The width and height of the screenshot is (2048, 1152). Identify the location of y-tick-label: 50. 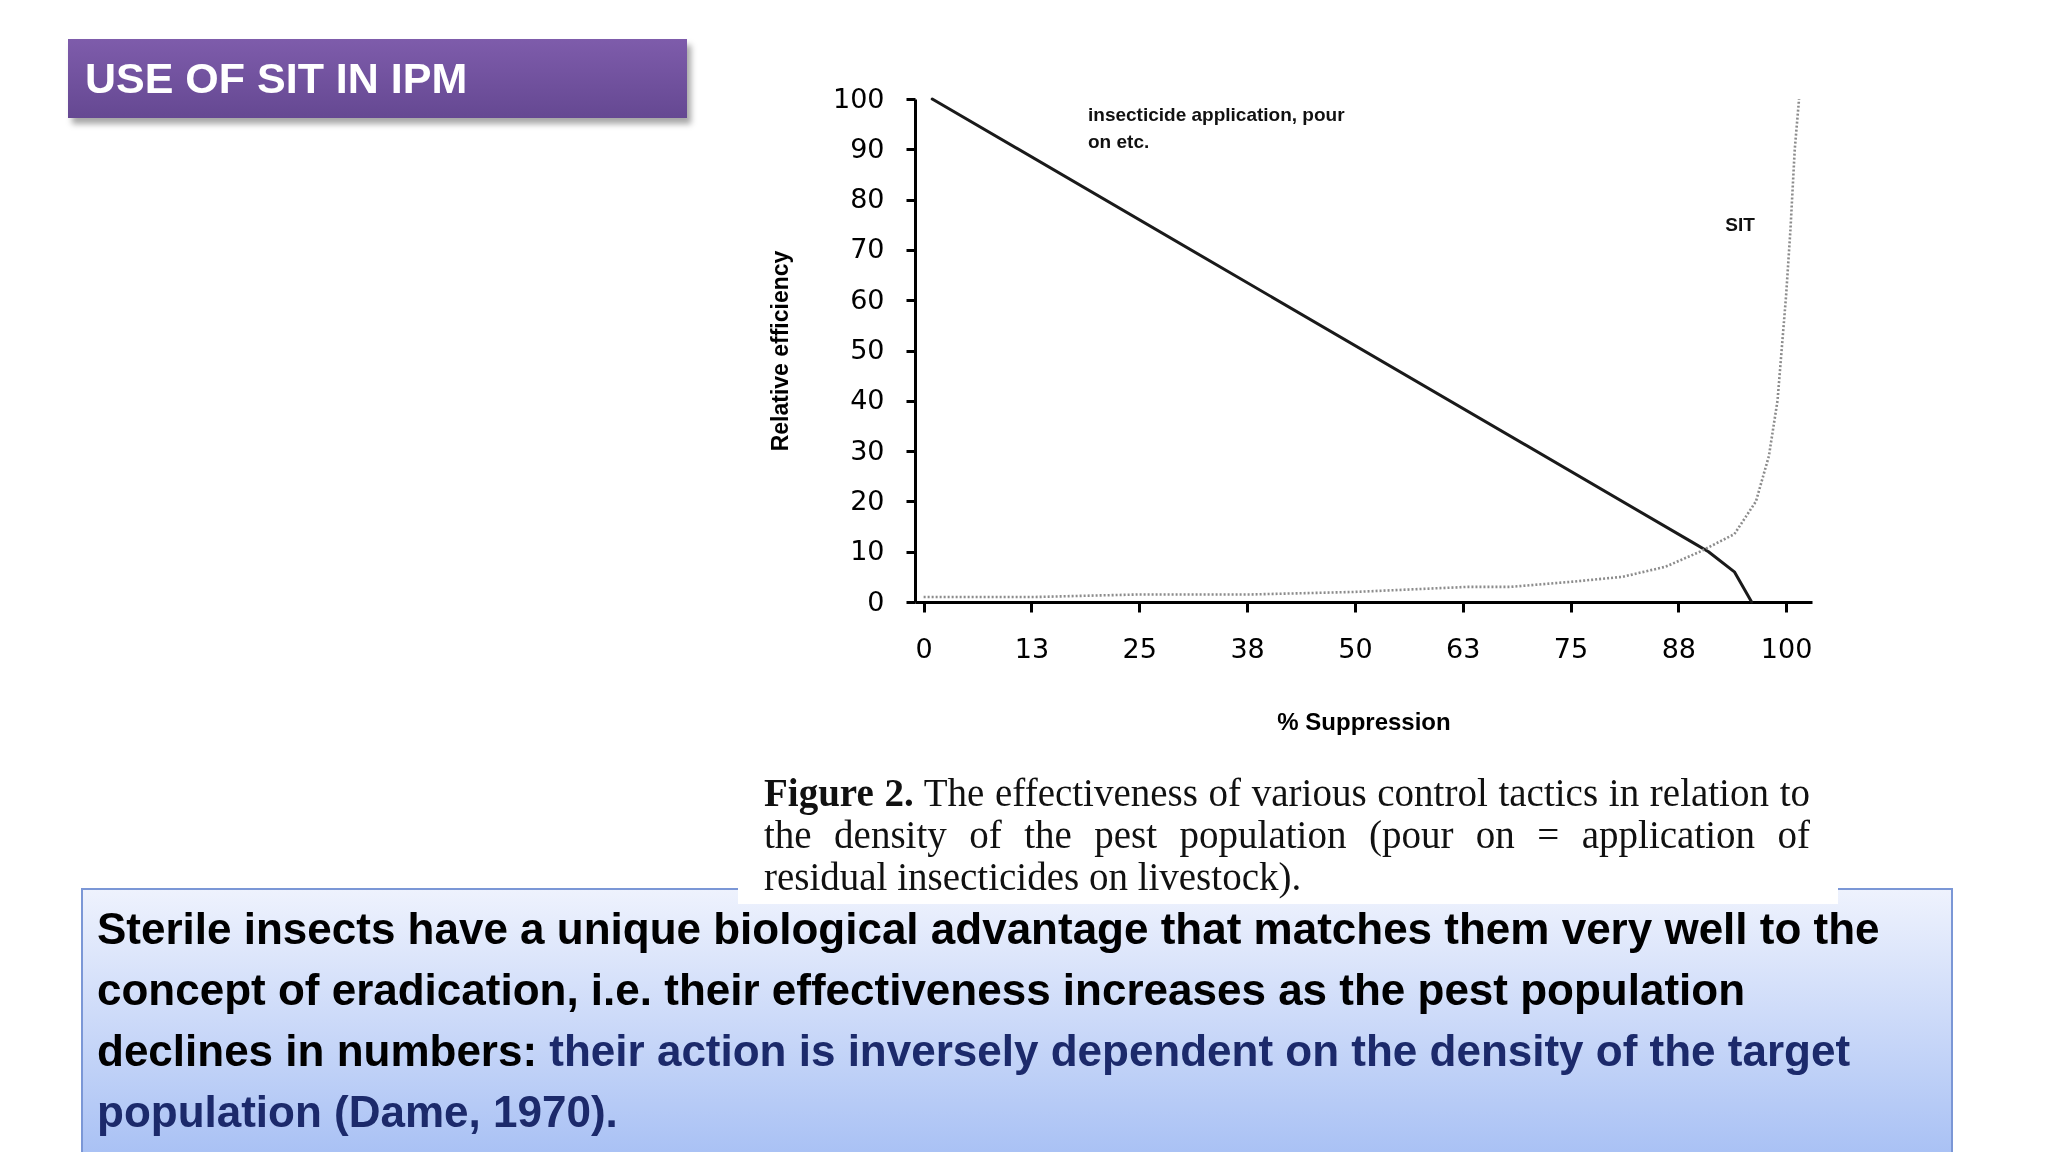
(867, 349).